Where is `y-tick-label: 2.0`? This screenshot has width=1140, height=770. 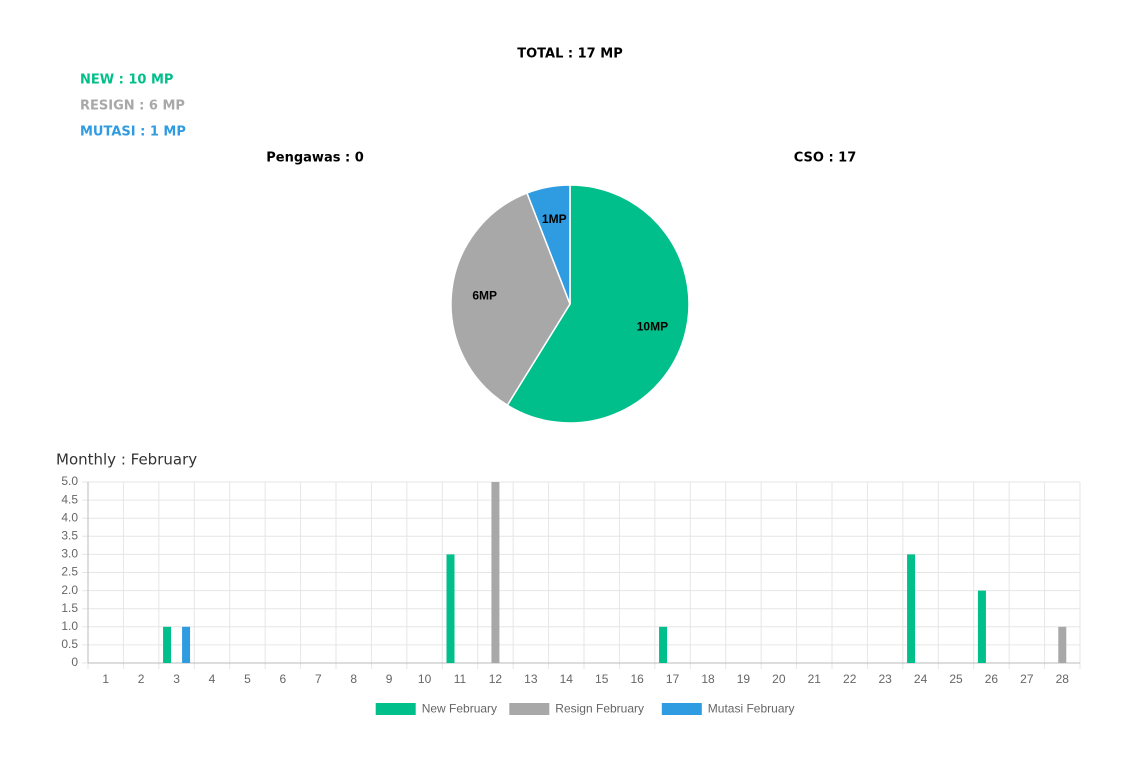 y-tick-label: 2.0 is located at coordinates (69, 590).